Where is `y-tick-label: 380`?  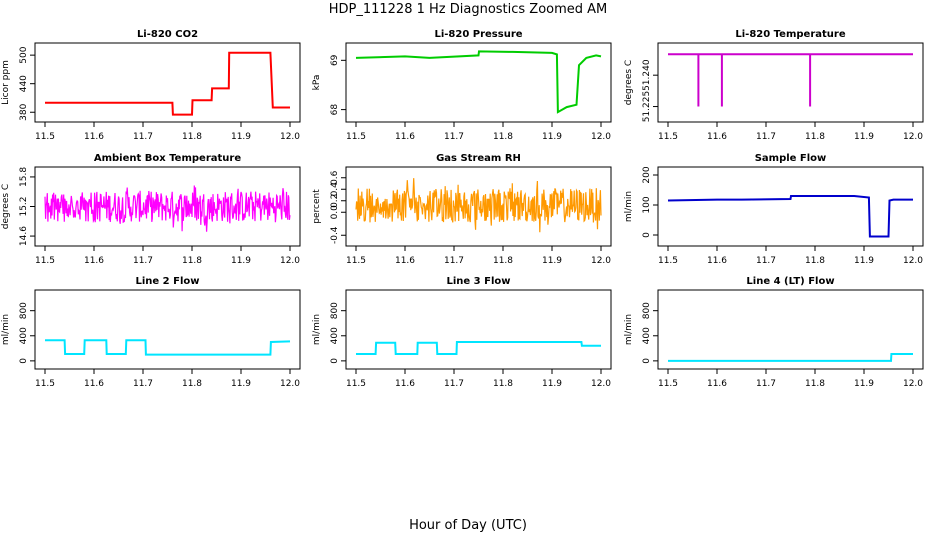
y-tick-label: 380 is located at coordinates (24, 111).